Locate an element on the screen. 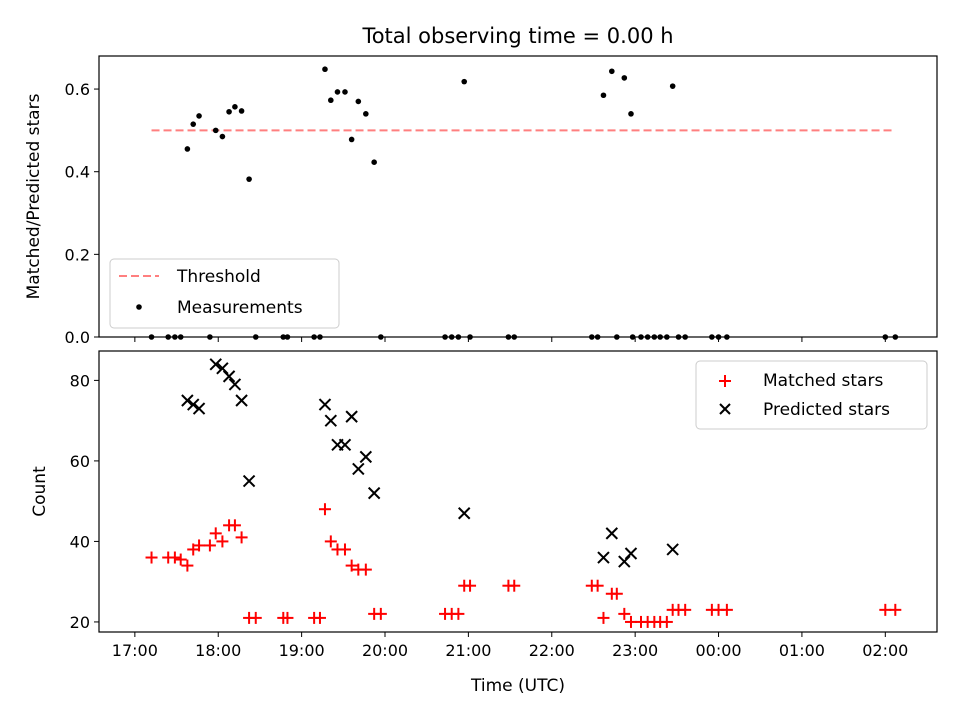  top-y-axis-label: Matched/Predicted stars is located at coordinates (34, 196).